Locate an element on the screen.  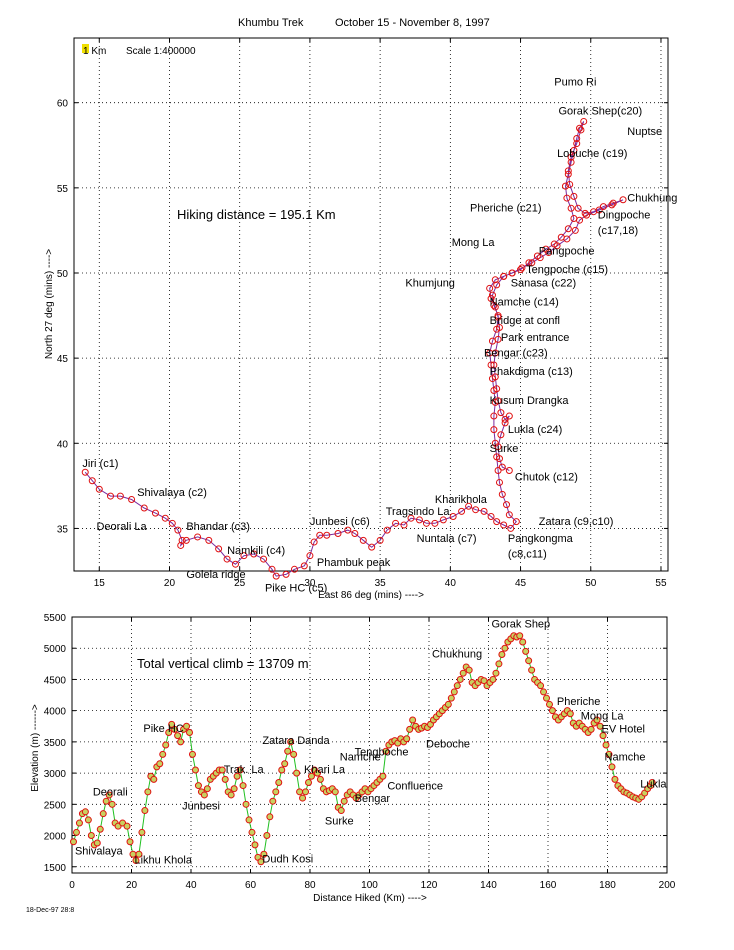
place-label: Namche (c14) is located at coordinates (524, 302).